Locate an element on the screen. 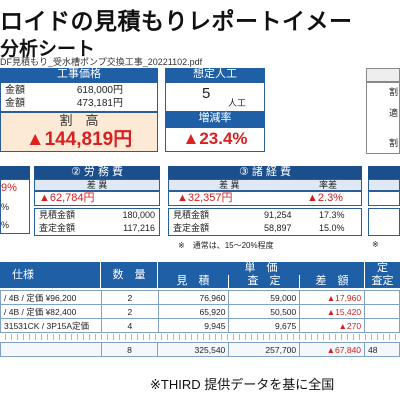 The height and width of the screenshot is (400, 400). row2-value: 473,181円 is located at coordinates (99, 103).